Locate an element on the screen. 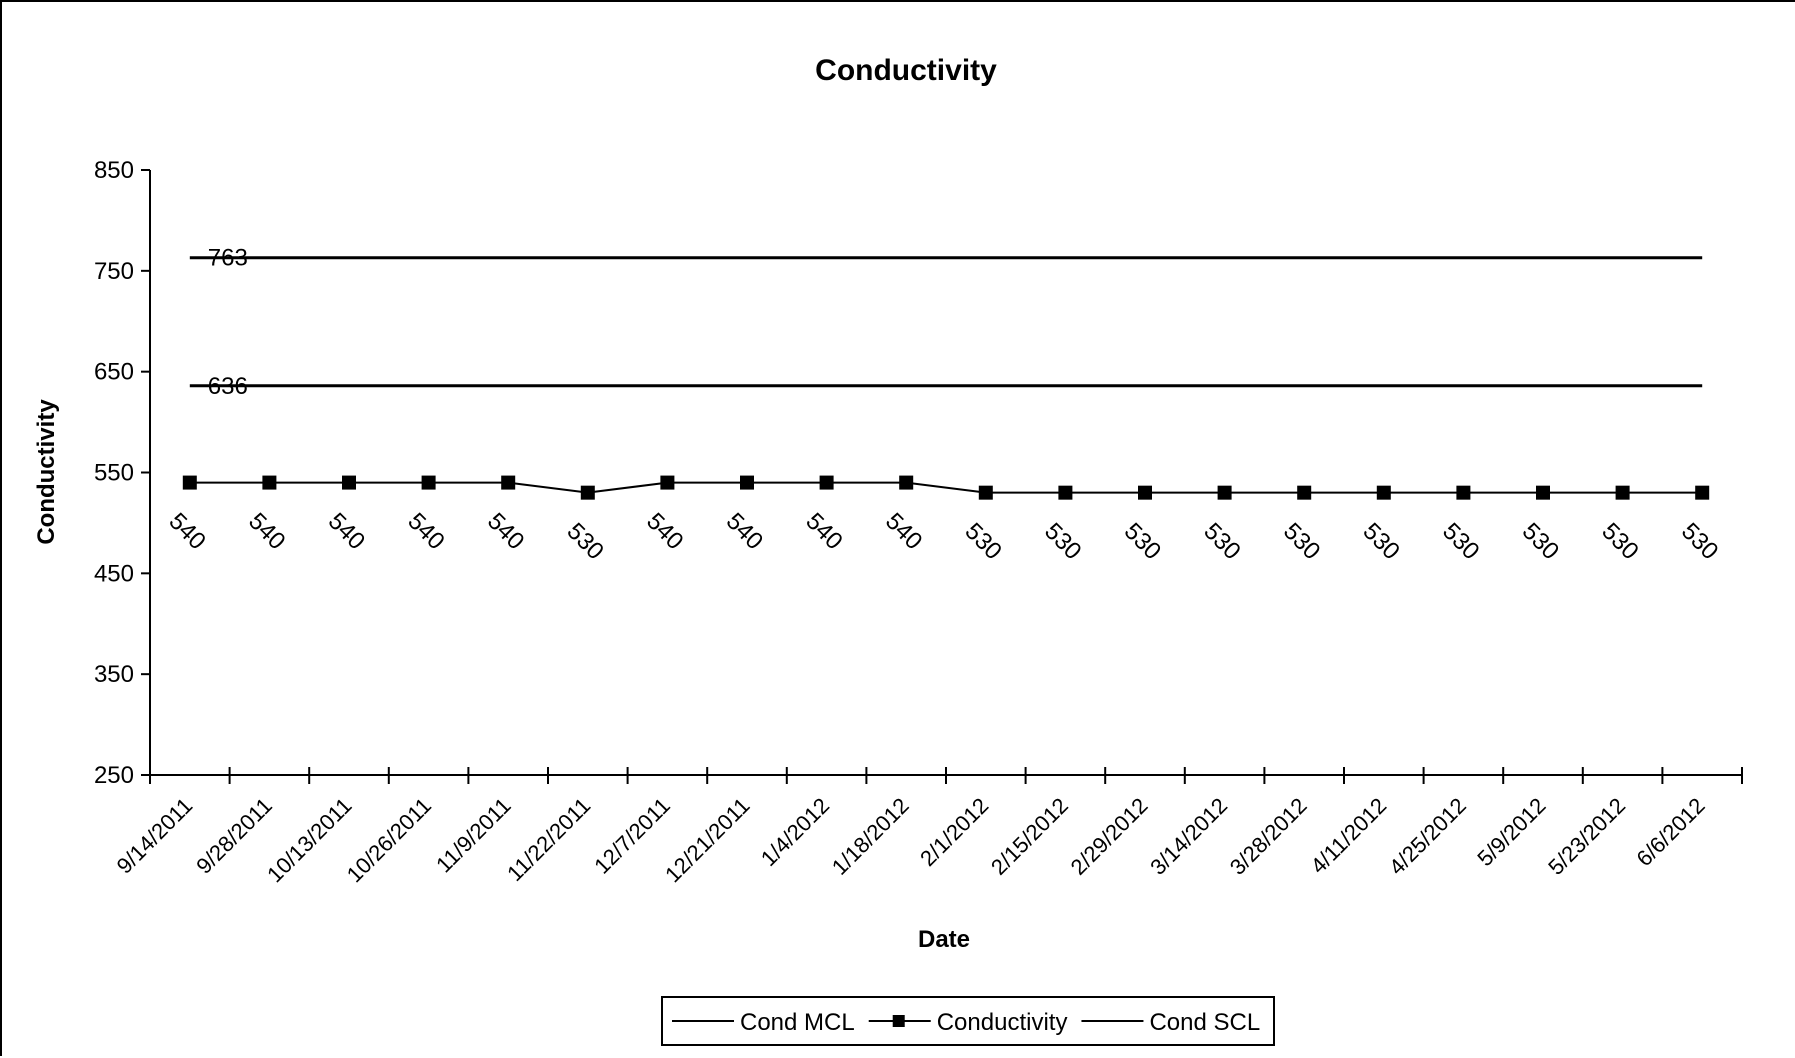  x-tick-label: 12/21/2011 is located at coordinates (707, 840).